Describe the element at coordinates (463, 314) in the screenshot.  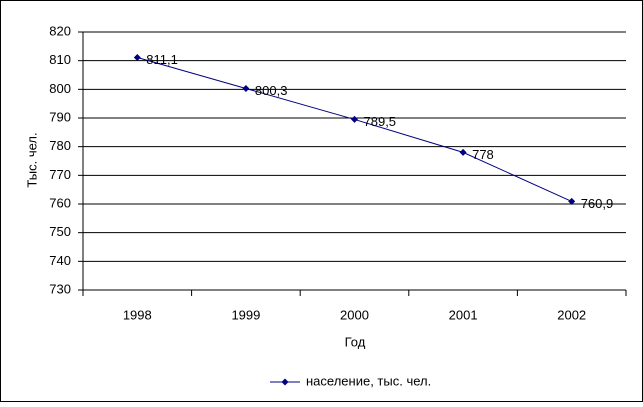
I see `x-tick-label: 2001` at that location.